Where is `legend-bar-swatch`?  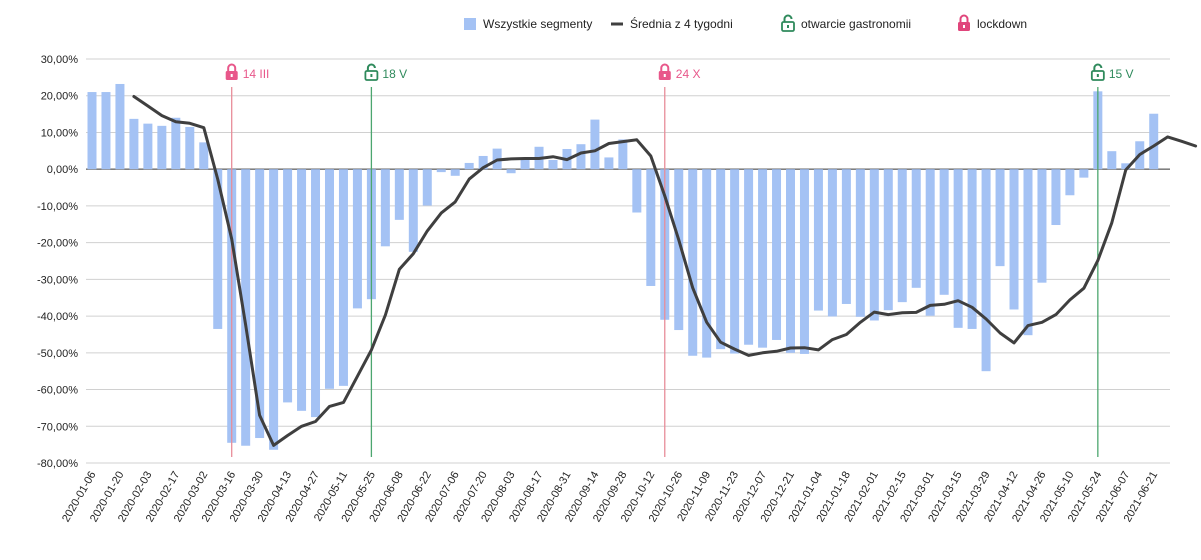 legend-bar-swatch is located at coordinates (470, 24).